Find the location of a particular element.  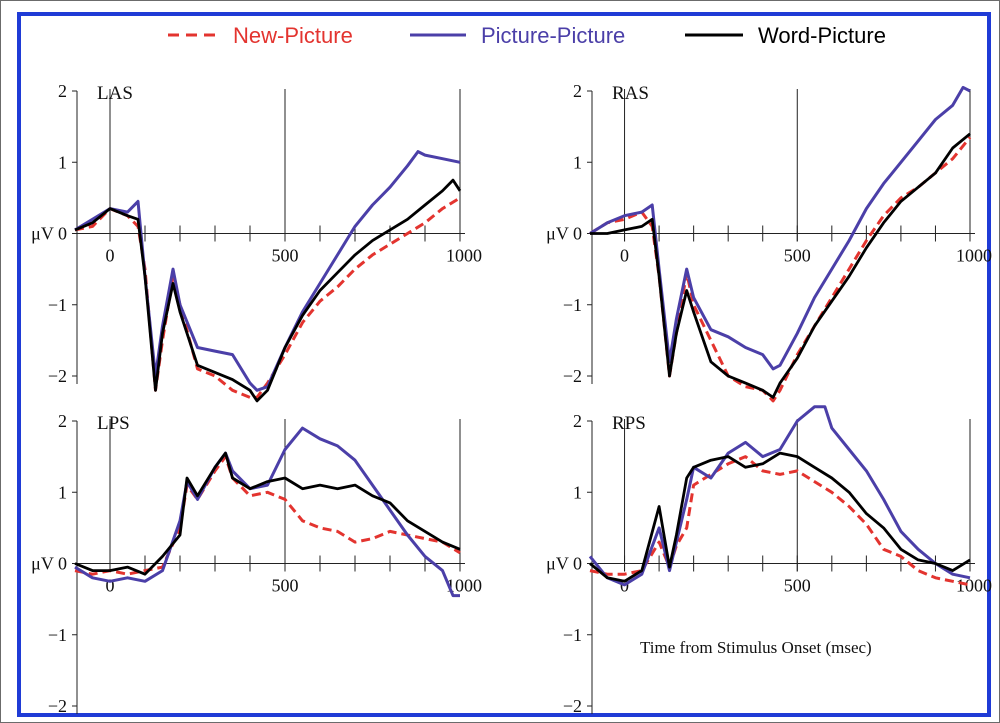

legend-label: Word-Picture is located at coordinates (822, 35).